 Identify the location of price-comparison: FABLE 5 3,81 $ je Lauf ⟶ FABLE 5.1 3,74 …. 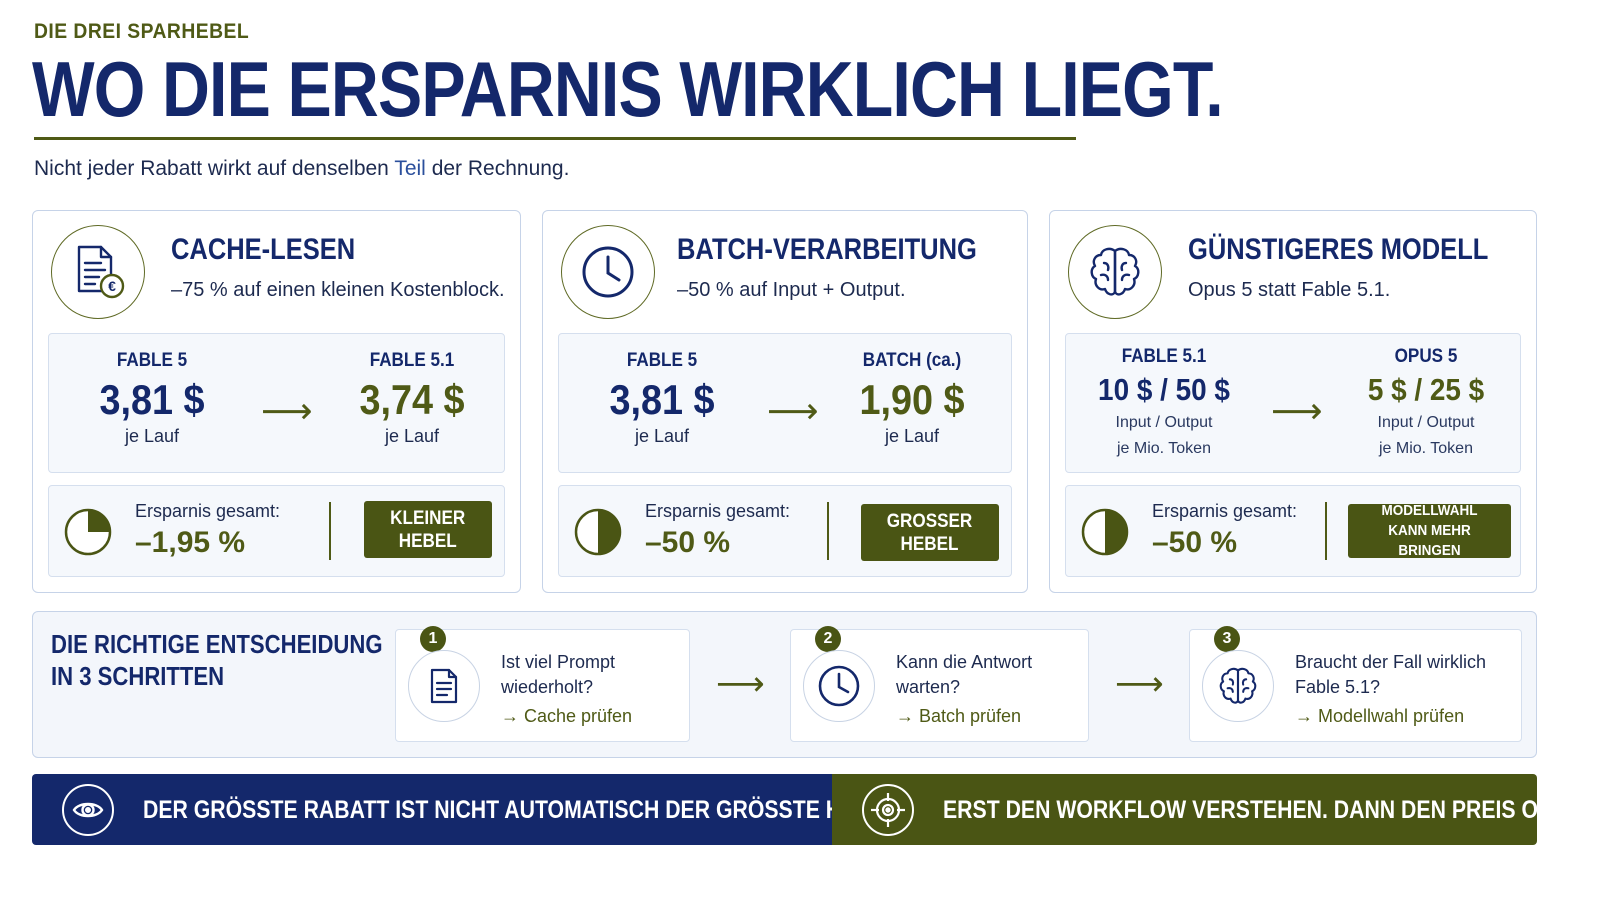
(276, 403).